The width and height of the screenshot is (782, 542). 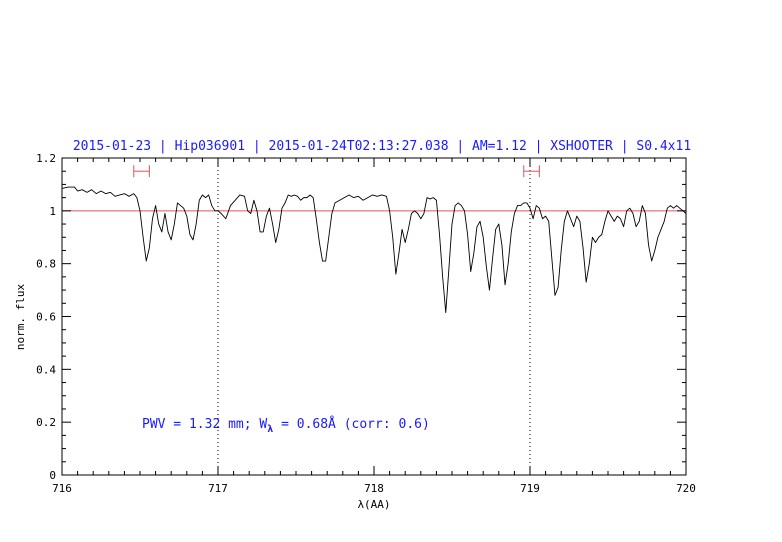 I want to click on y-tick-label-0.8: 0.8, so click(x=46, y=264).